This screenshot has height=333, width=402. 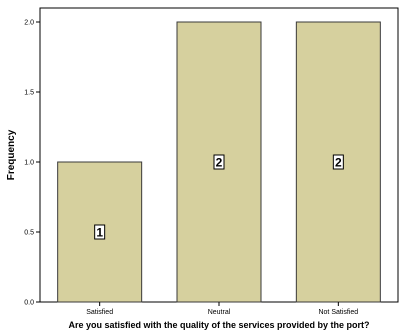 I want to click on y-axis-ticks: 0.0 0.5 1.0 1.5 2.0, so click(x=32, y=163).